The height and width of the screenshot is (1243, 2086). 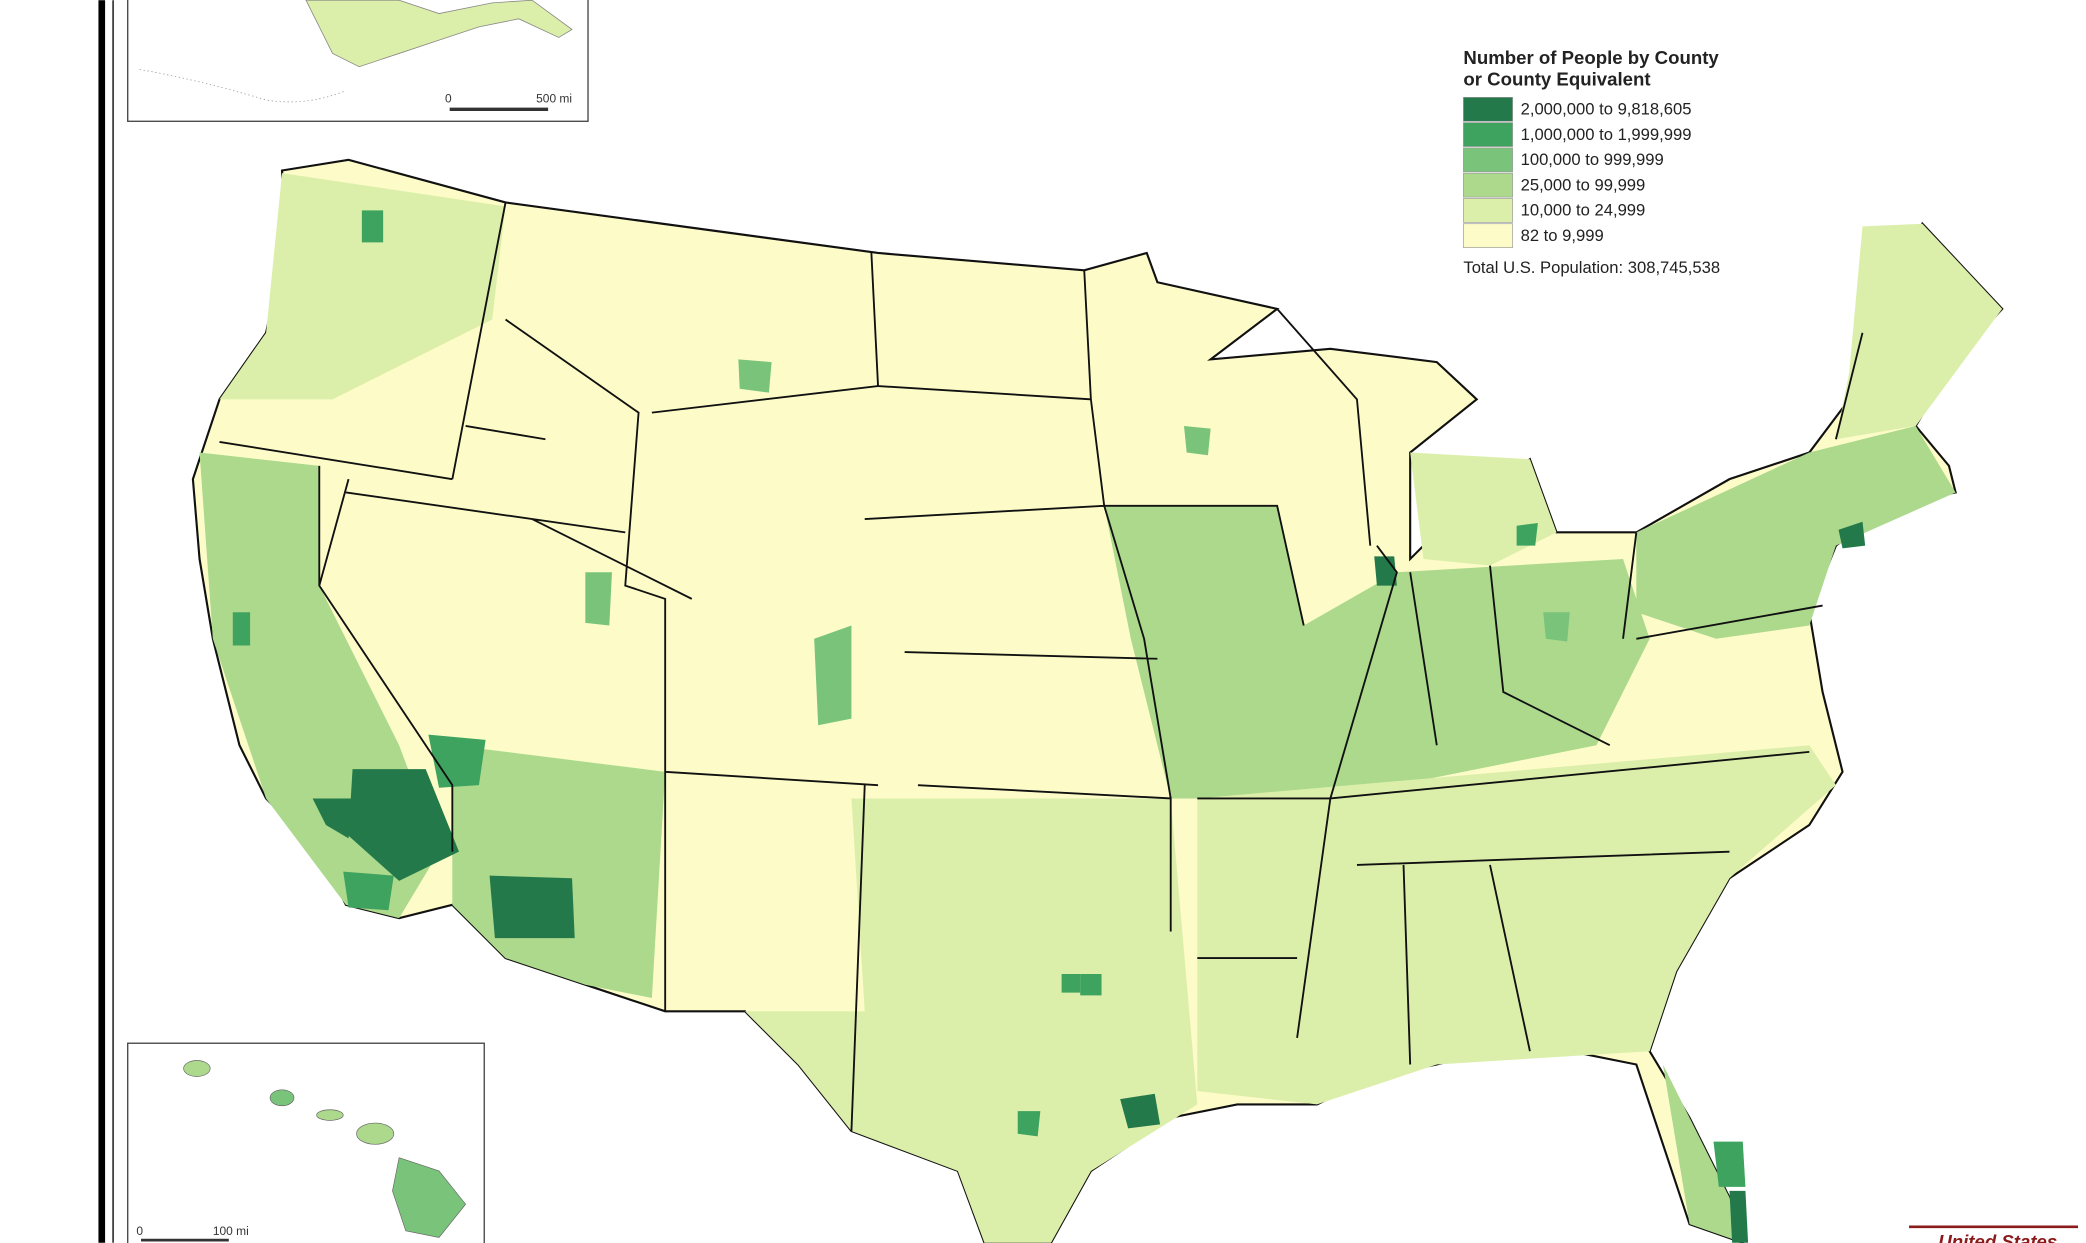 I want to click on legend-label: 10,000 to 24,999, so click(x=1583, y=210).